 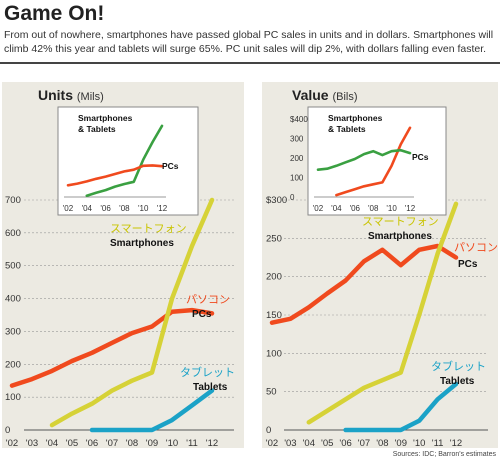 I want to click on chart-unit: (Mils), so click(x=90, y=97).